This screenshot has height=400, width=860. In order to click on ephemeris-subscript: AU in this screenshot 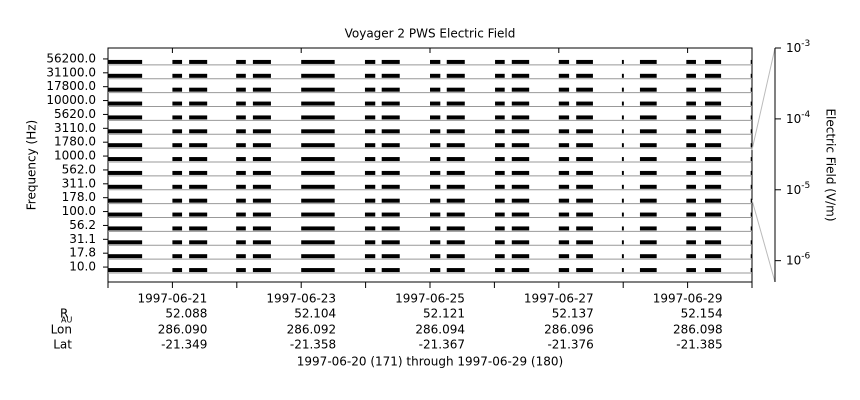, I will do `click(66, 320)`.